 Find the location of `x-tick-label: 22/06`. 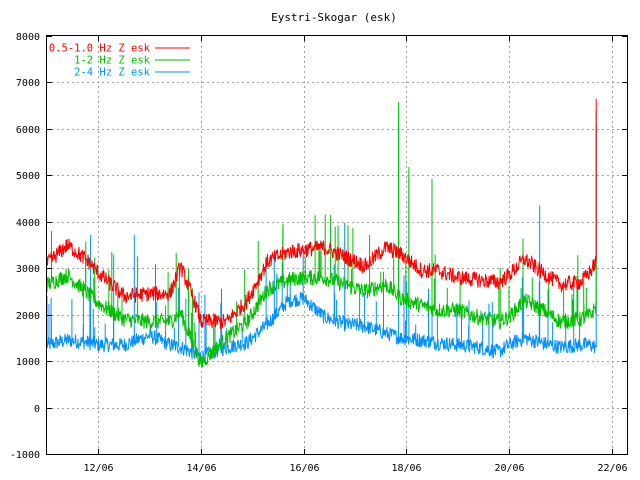

x-tick-label: 22/06 is located at coordinates (612, 468).